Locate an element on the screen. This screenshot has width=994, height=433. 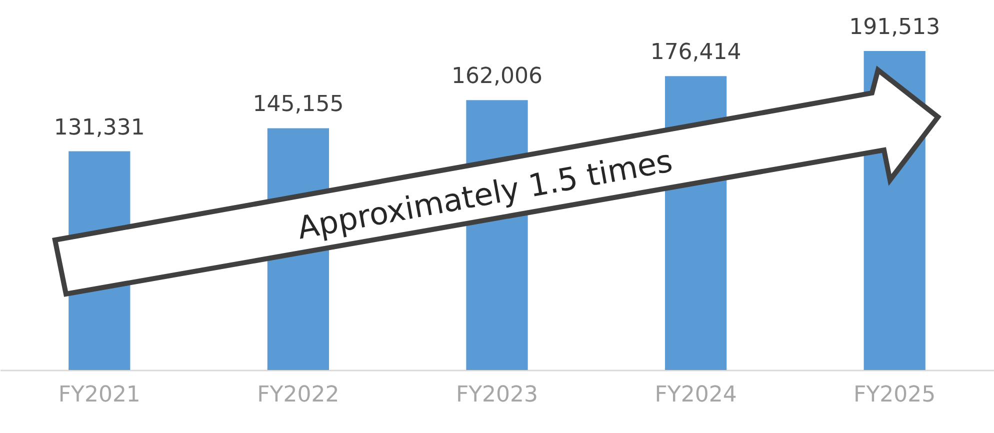
data-label: 191,513 is located at coordinates (894, 27).